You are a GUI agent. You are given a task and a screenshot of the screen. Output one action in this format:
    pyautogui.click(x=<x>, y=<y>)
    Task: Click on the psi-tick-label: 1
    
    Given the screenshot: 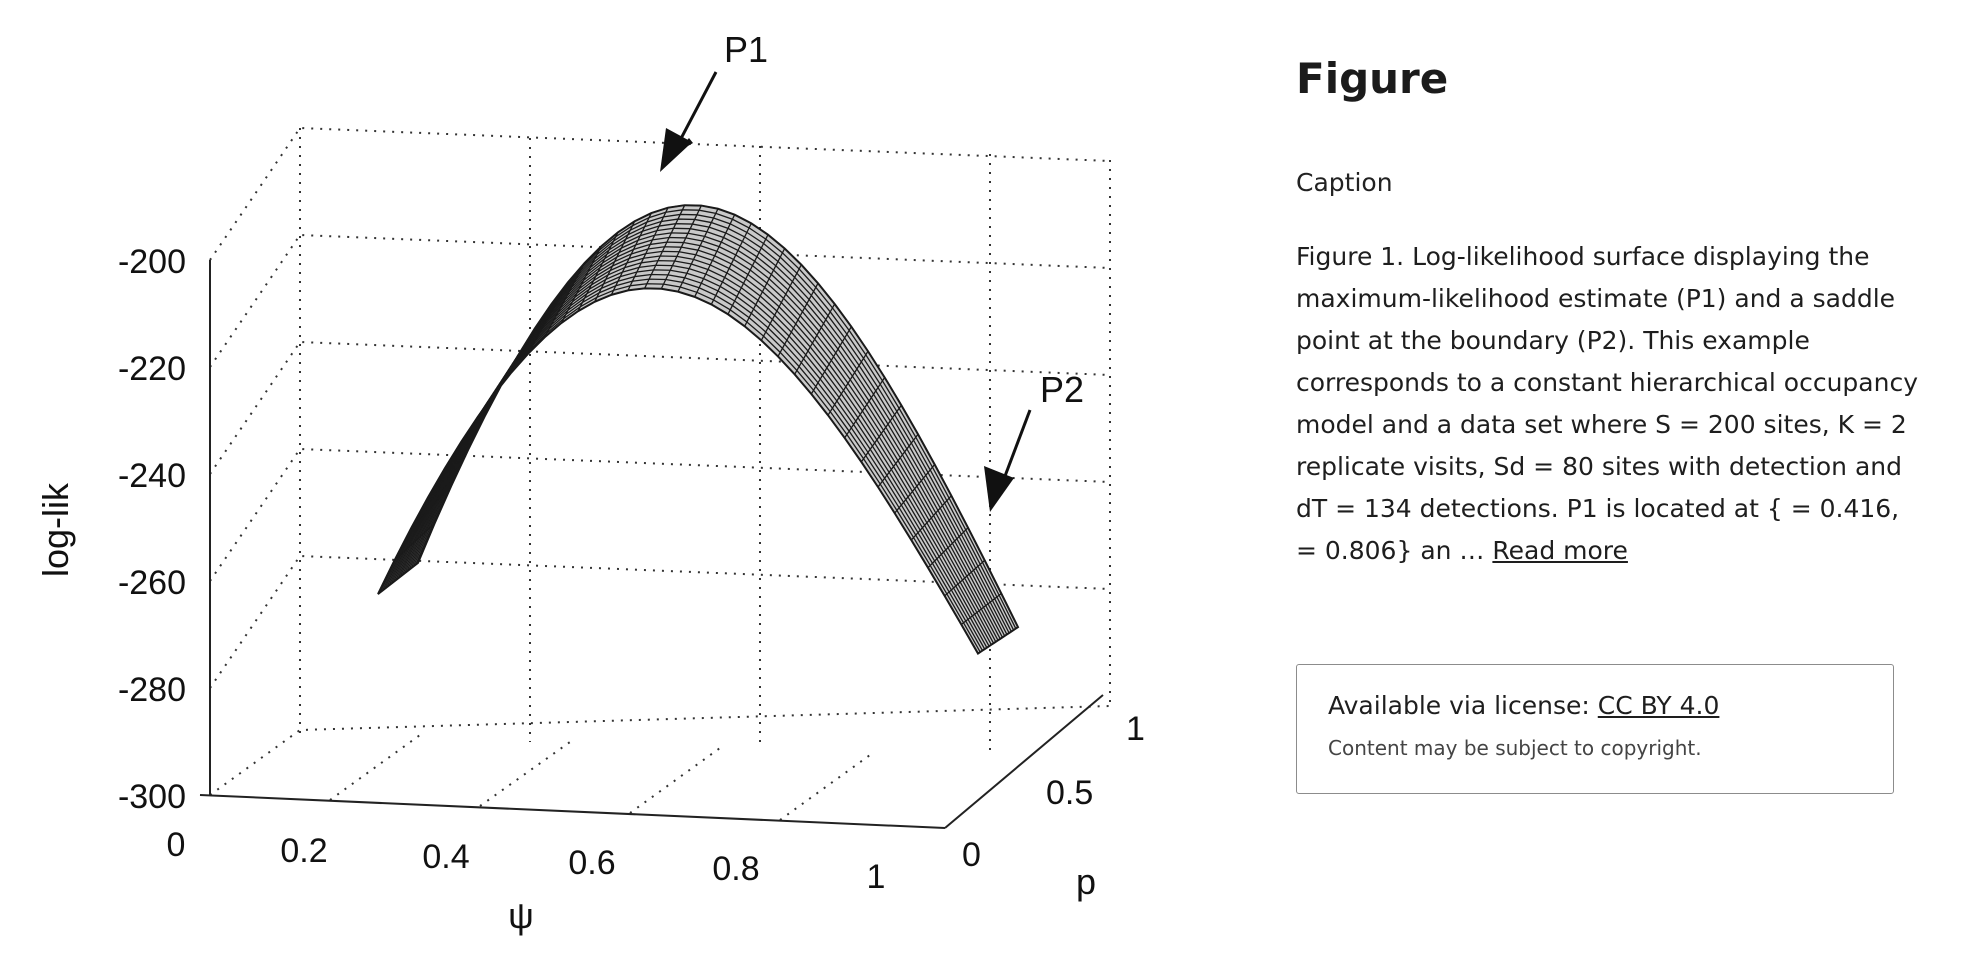 What is the action you would take?
    pyautogui.click(x=876, y=877)
    